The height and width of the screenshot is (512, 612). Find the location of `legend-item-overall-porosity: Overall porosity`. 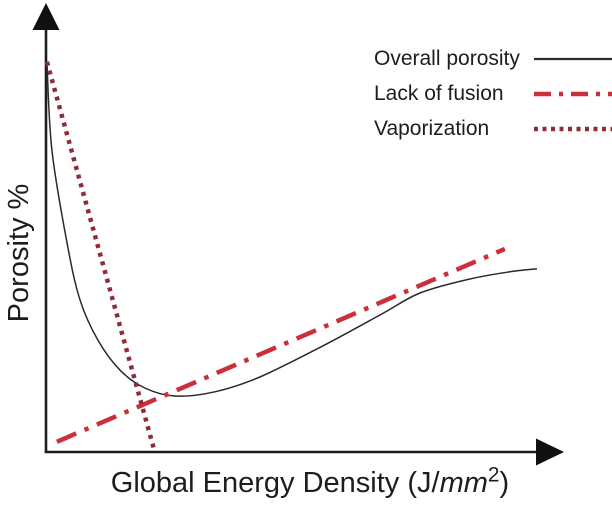

legend-item-overall-porosity: Overall porosity is located at coordinates (493, 58).